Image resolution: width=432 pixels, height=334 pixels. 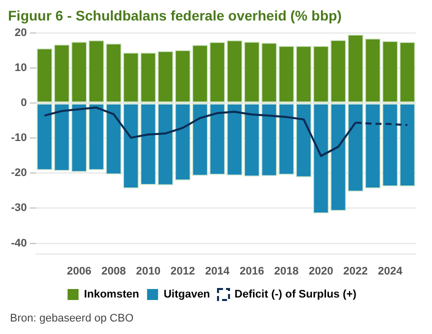 What do you see at coordinates (79, 271) in the screenshot?
I see `x-tick-label: 2006` at bounding box center [79, 271].